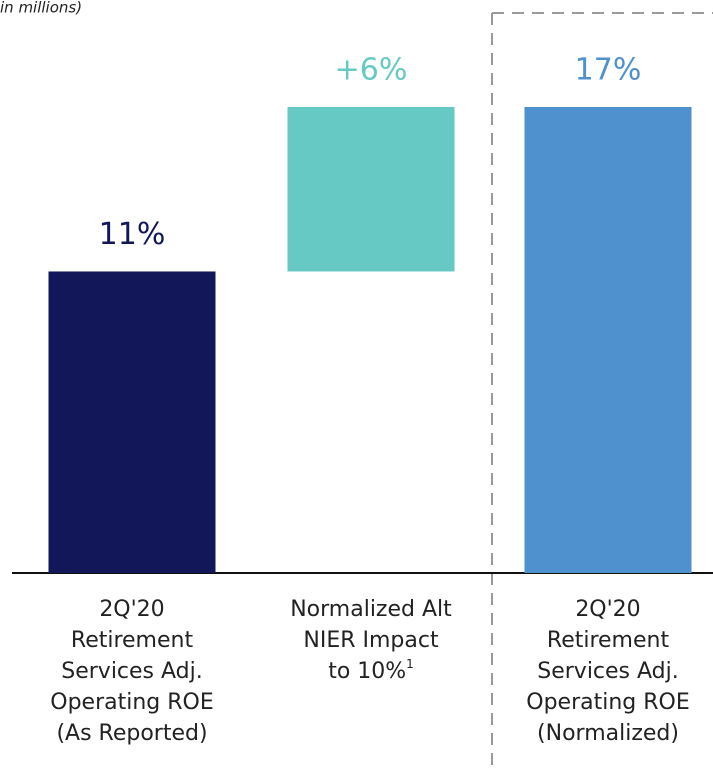  I want to click on footnote-marker: 1, so click(410, 664).